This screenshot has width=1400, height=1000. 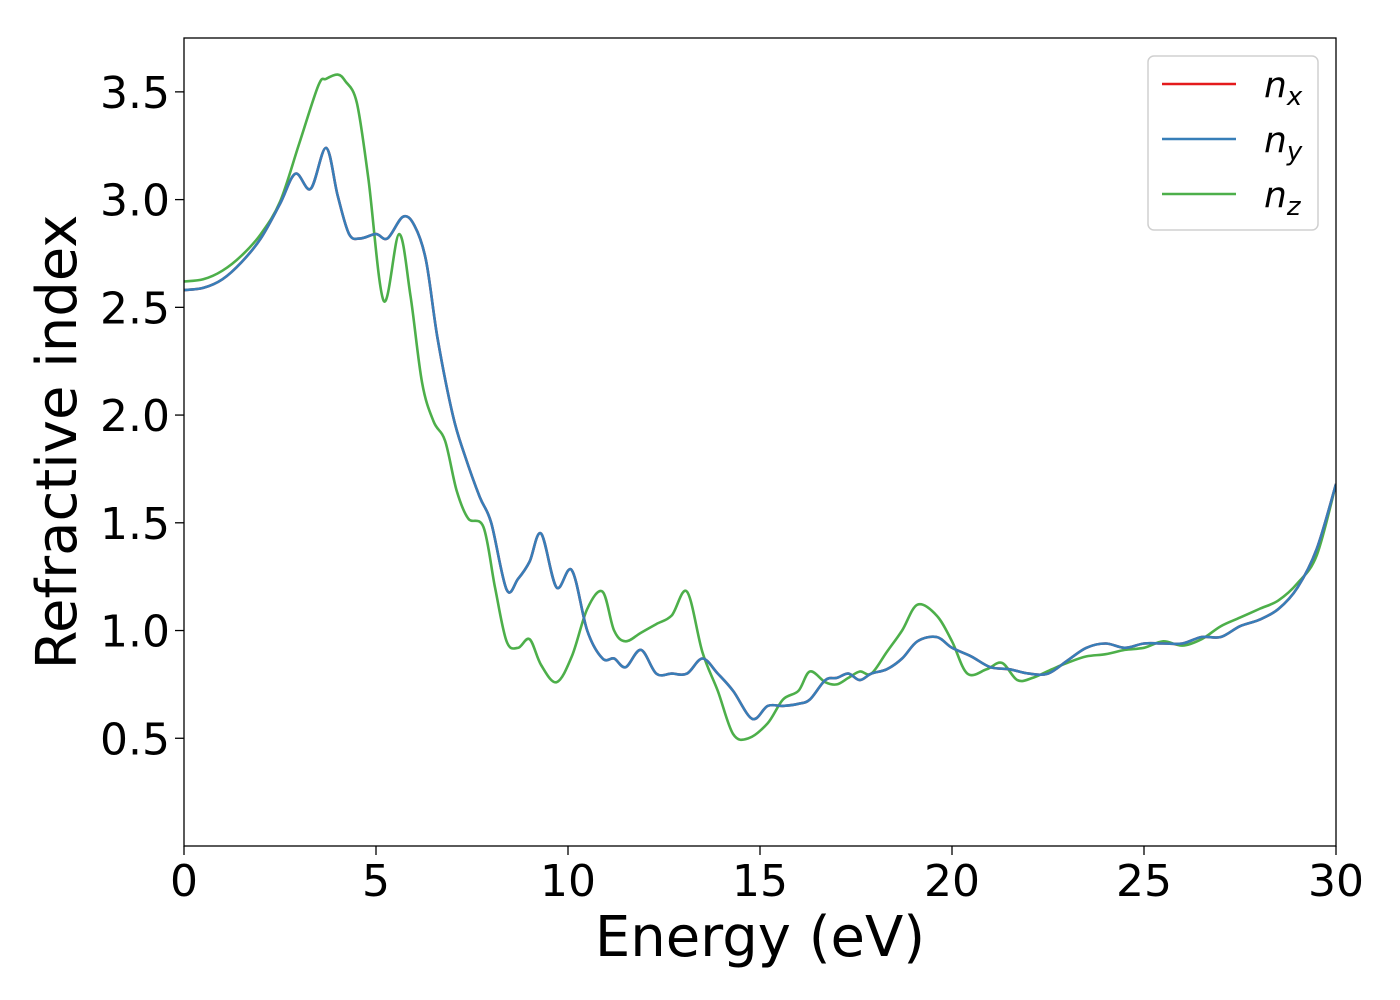 I want to click on y-axis: 0.5 1.0 1.5 2.0 2.5 3.0 3.5, so click(x=142, y=416).